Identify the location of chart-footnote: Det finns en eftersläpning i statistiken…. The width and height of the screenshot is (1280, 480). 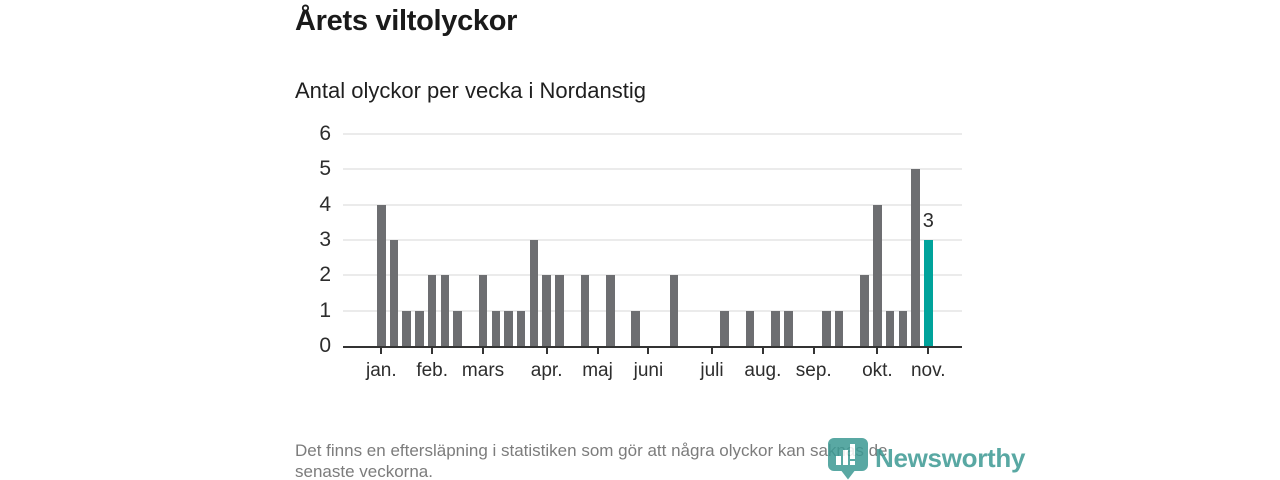
(591, 460).